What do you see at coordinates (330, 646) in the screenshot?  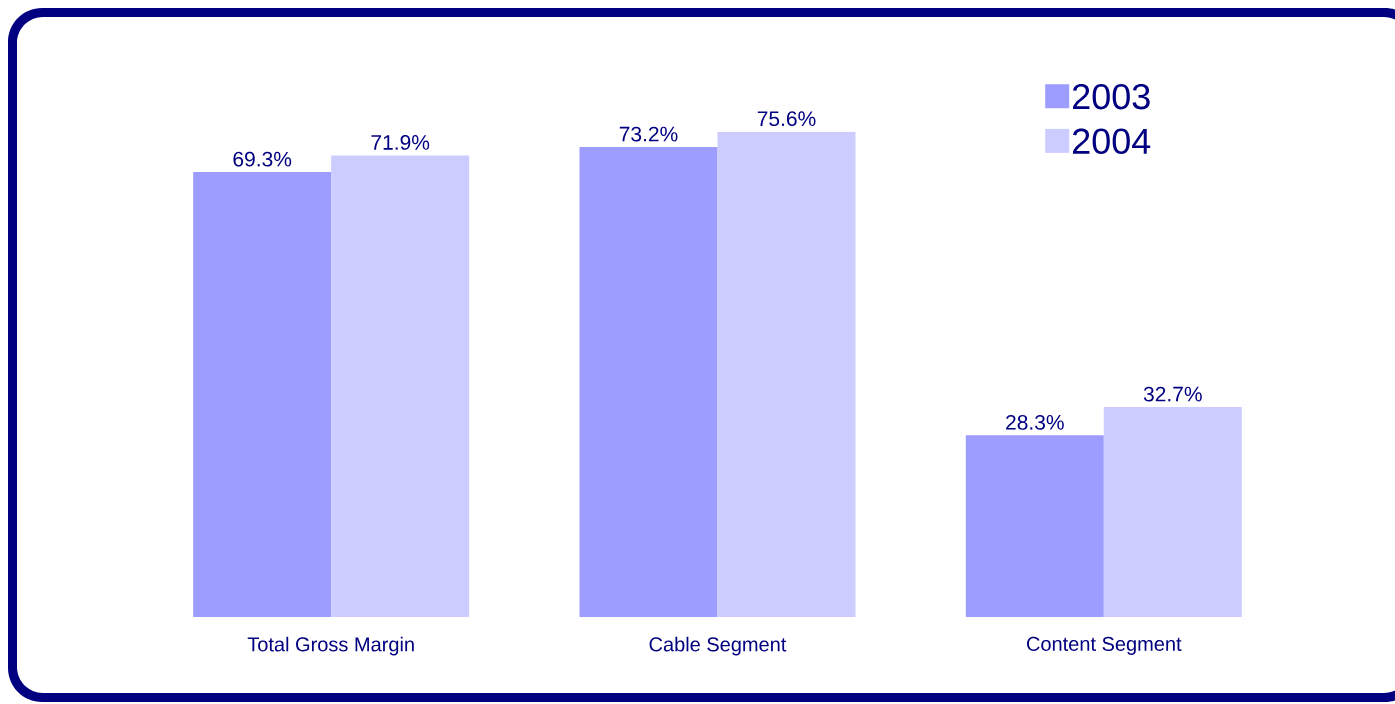 I see `x-tick-label: Total Gross Margin` at bounding box center [330, 646].